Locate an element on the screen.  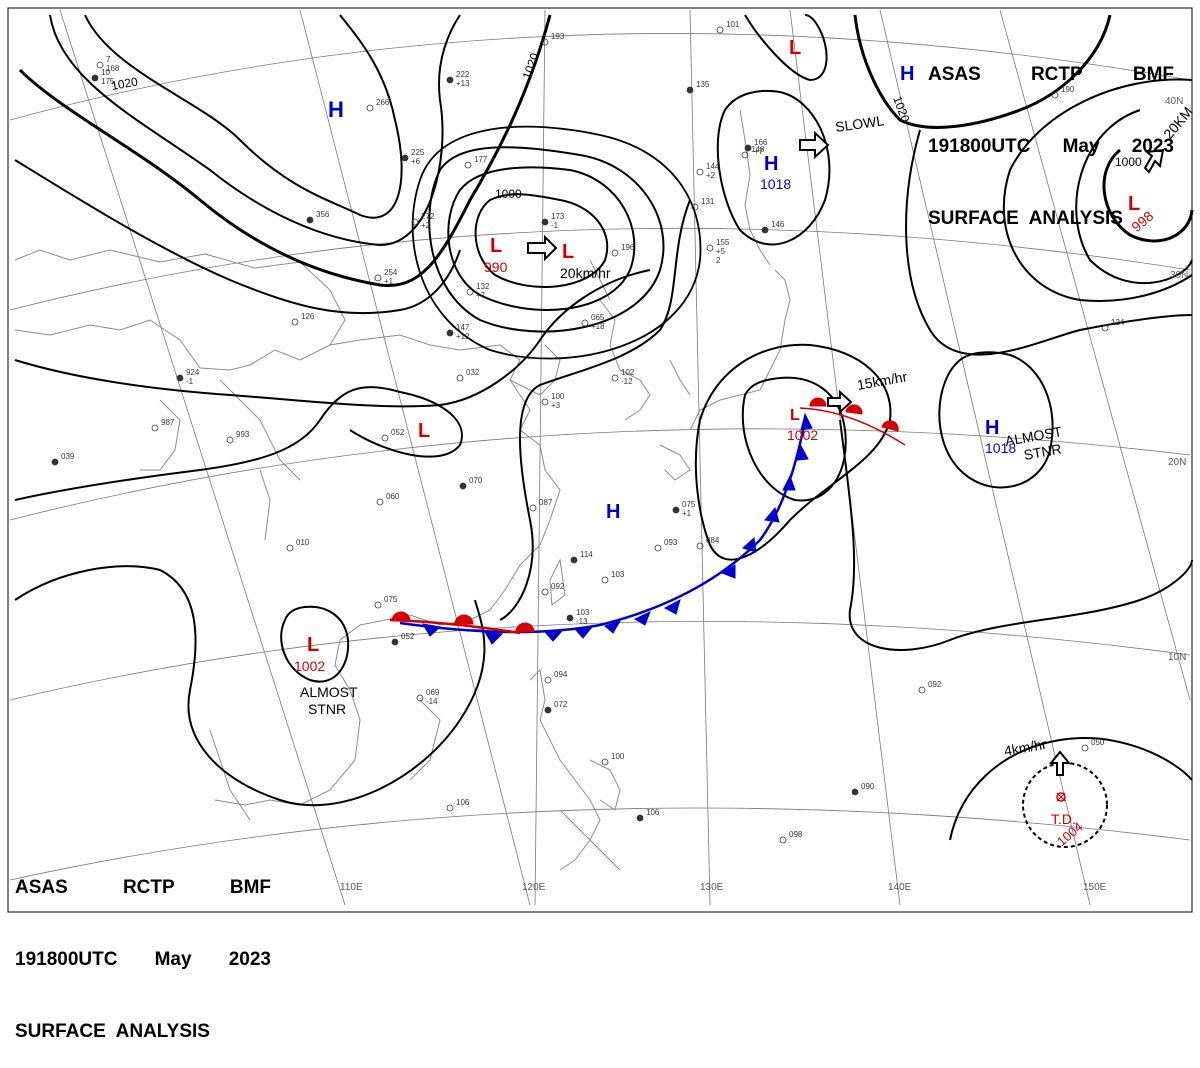
td-label: T.D. is located at coordinates (1063, 819).